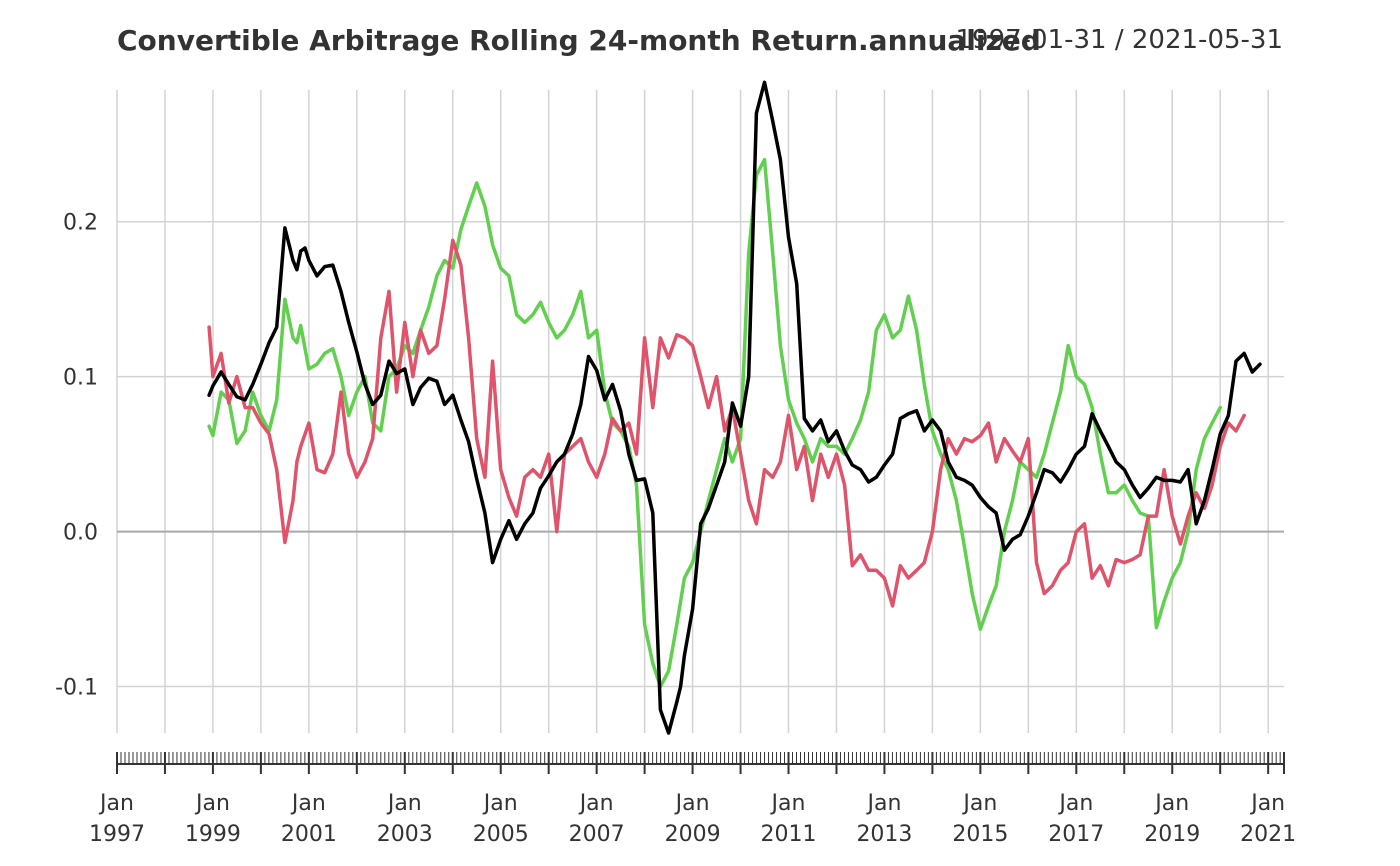 The image size is (1400, 866). I want to click on y-tick-label: 0.0, so click(80, 533).